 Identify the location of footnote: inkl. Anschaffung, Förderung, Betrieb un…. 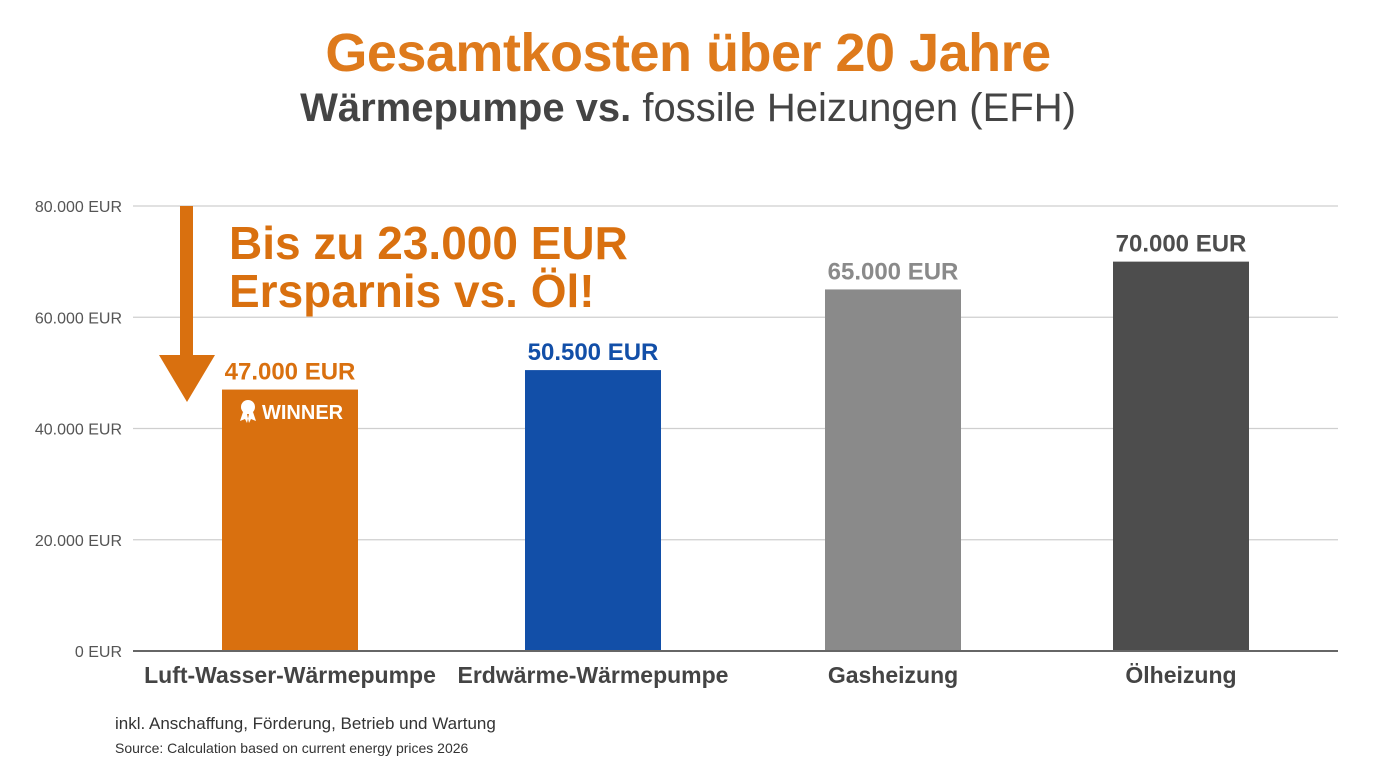
(305, 723).